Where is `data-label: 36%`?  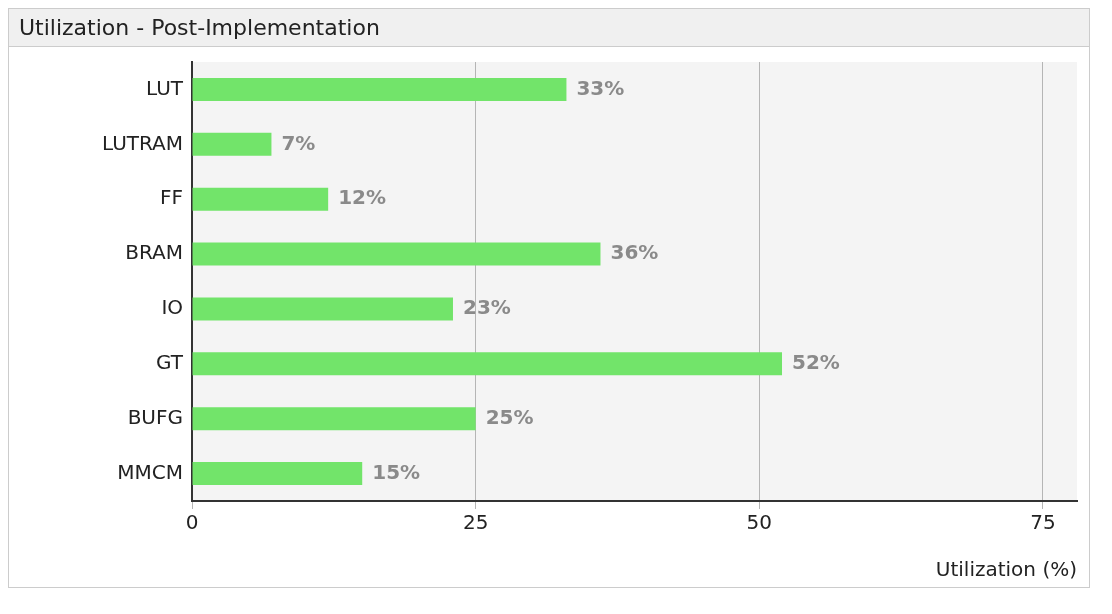 data-label: 36% is located at coordinates (634, 252).